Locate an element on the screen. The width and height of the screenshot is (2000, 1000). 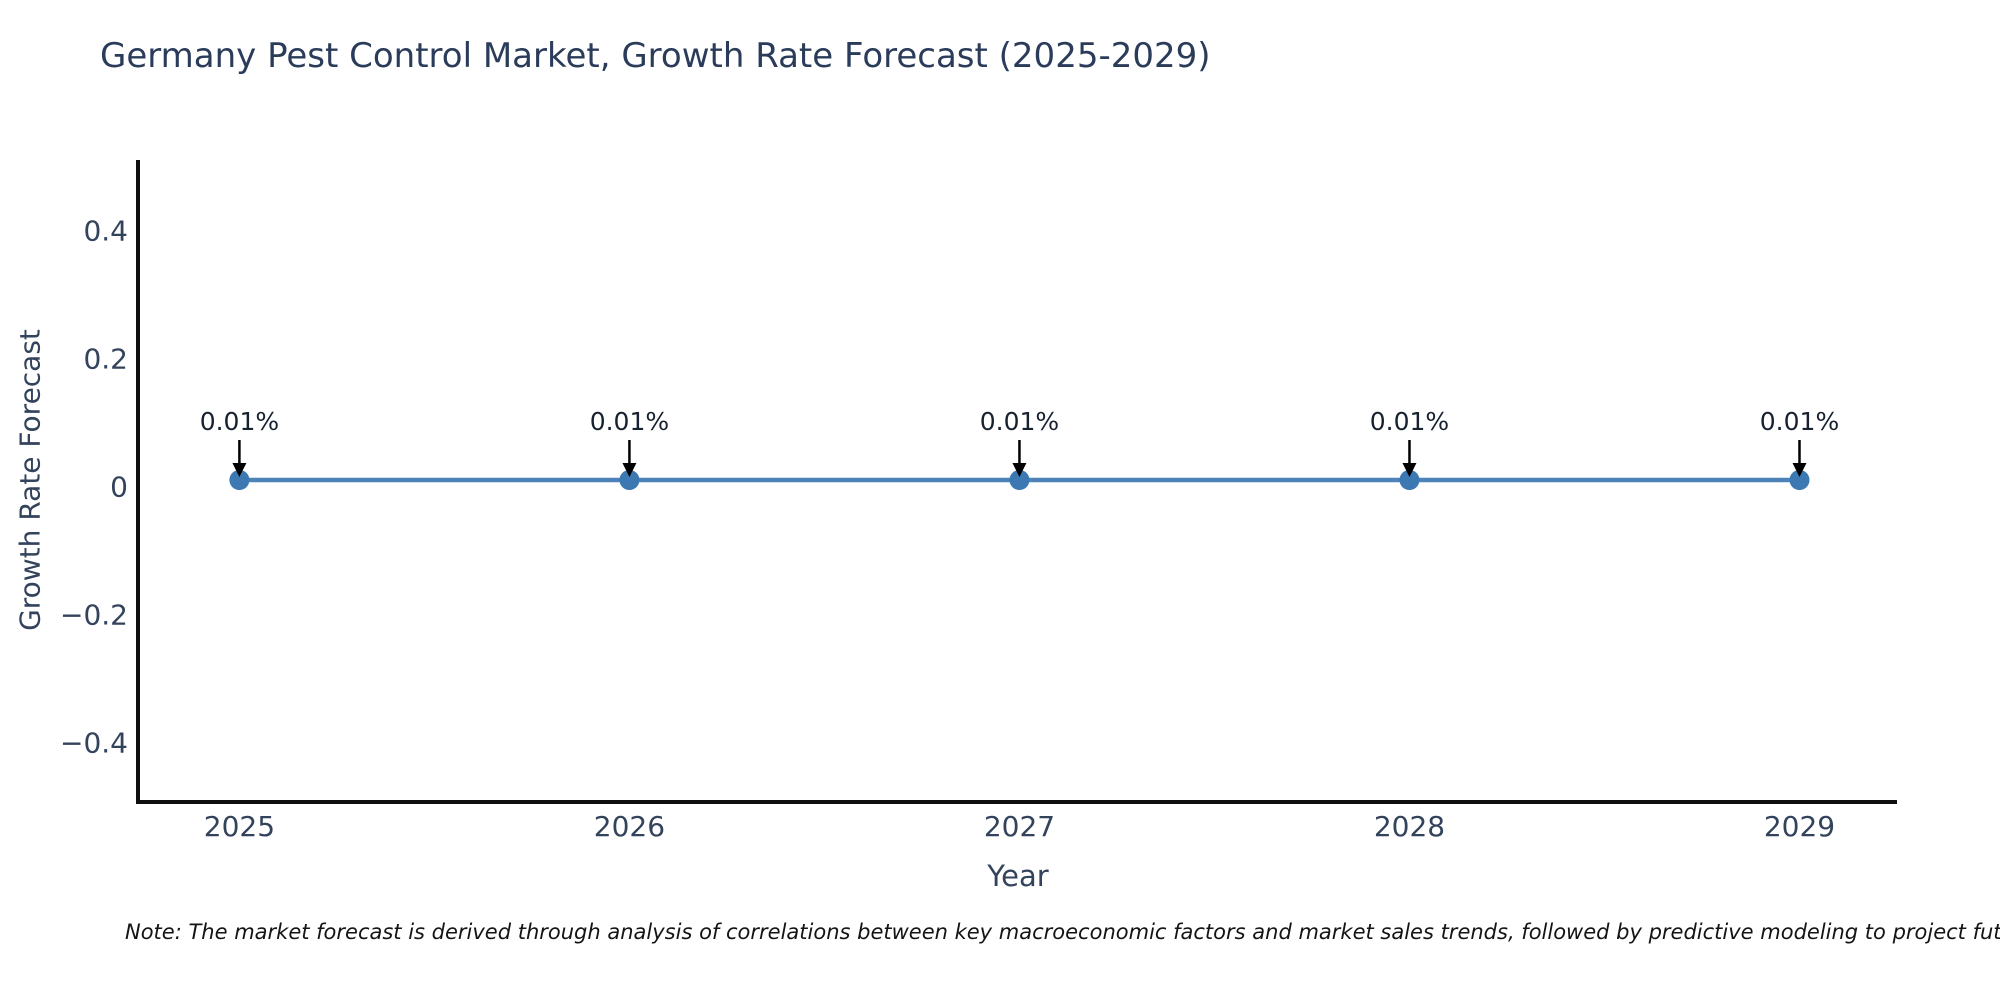
x-axis-title: Year is located at coordinates (1018, 876).